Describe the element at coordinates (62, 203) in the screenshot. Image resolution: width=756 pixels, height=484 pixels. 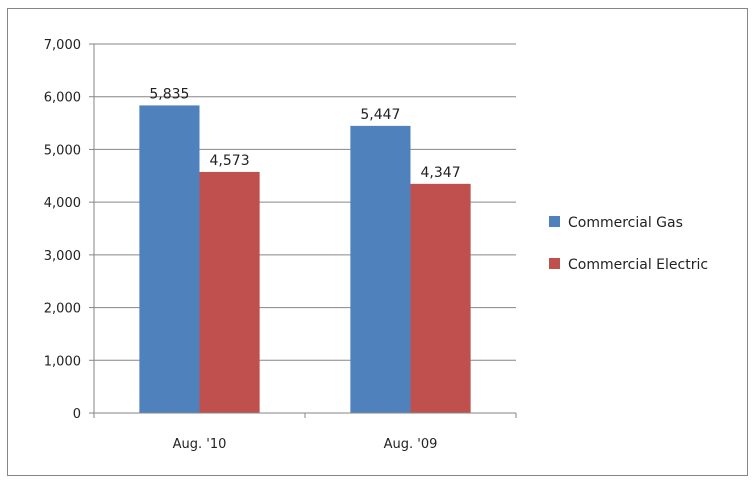
I see `y-tick-label: 4,000` at that location.